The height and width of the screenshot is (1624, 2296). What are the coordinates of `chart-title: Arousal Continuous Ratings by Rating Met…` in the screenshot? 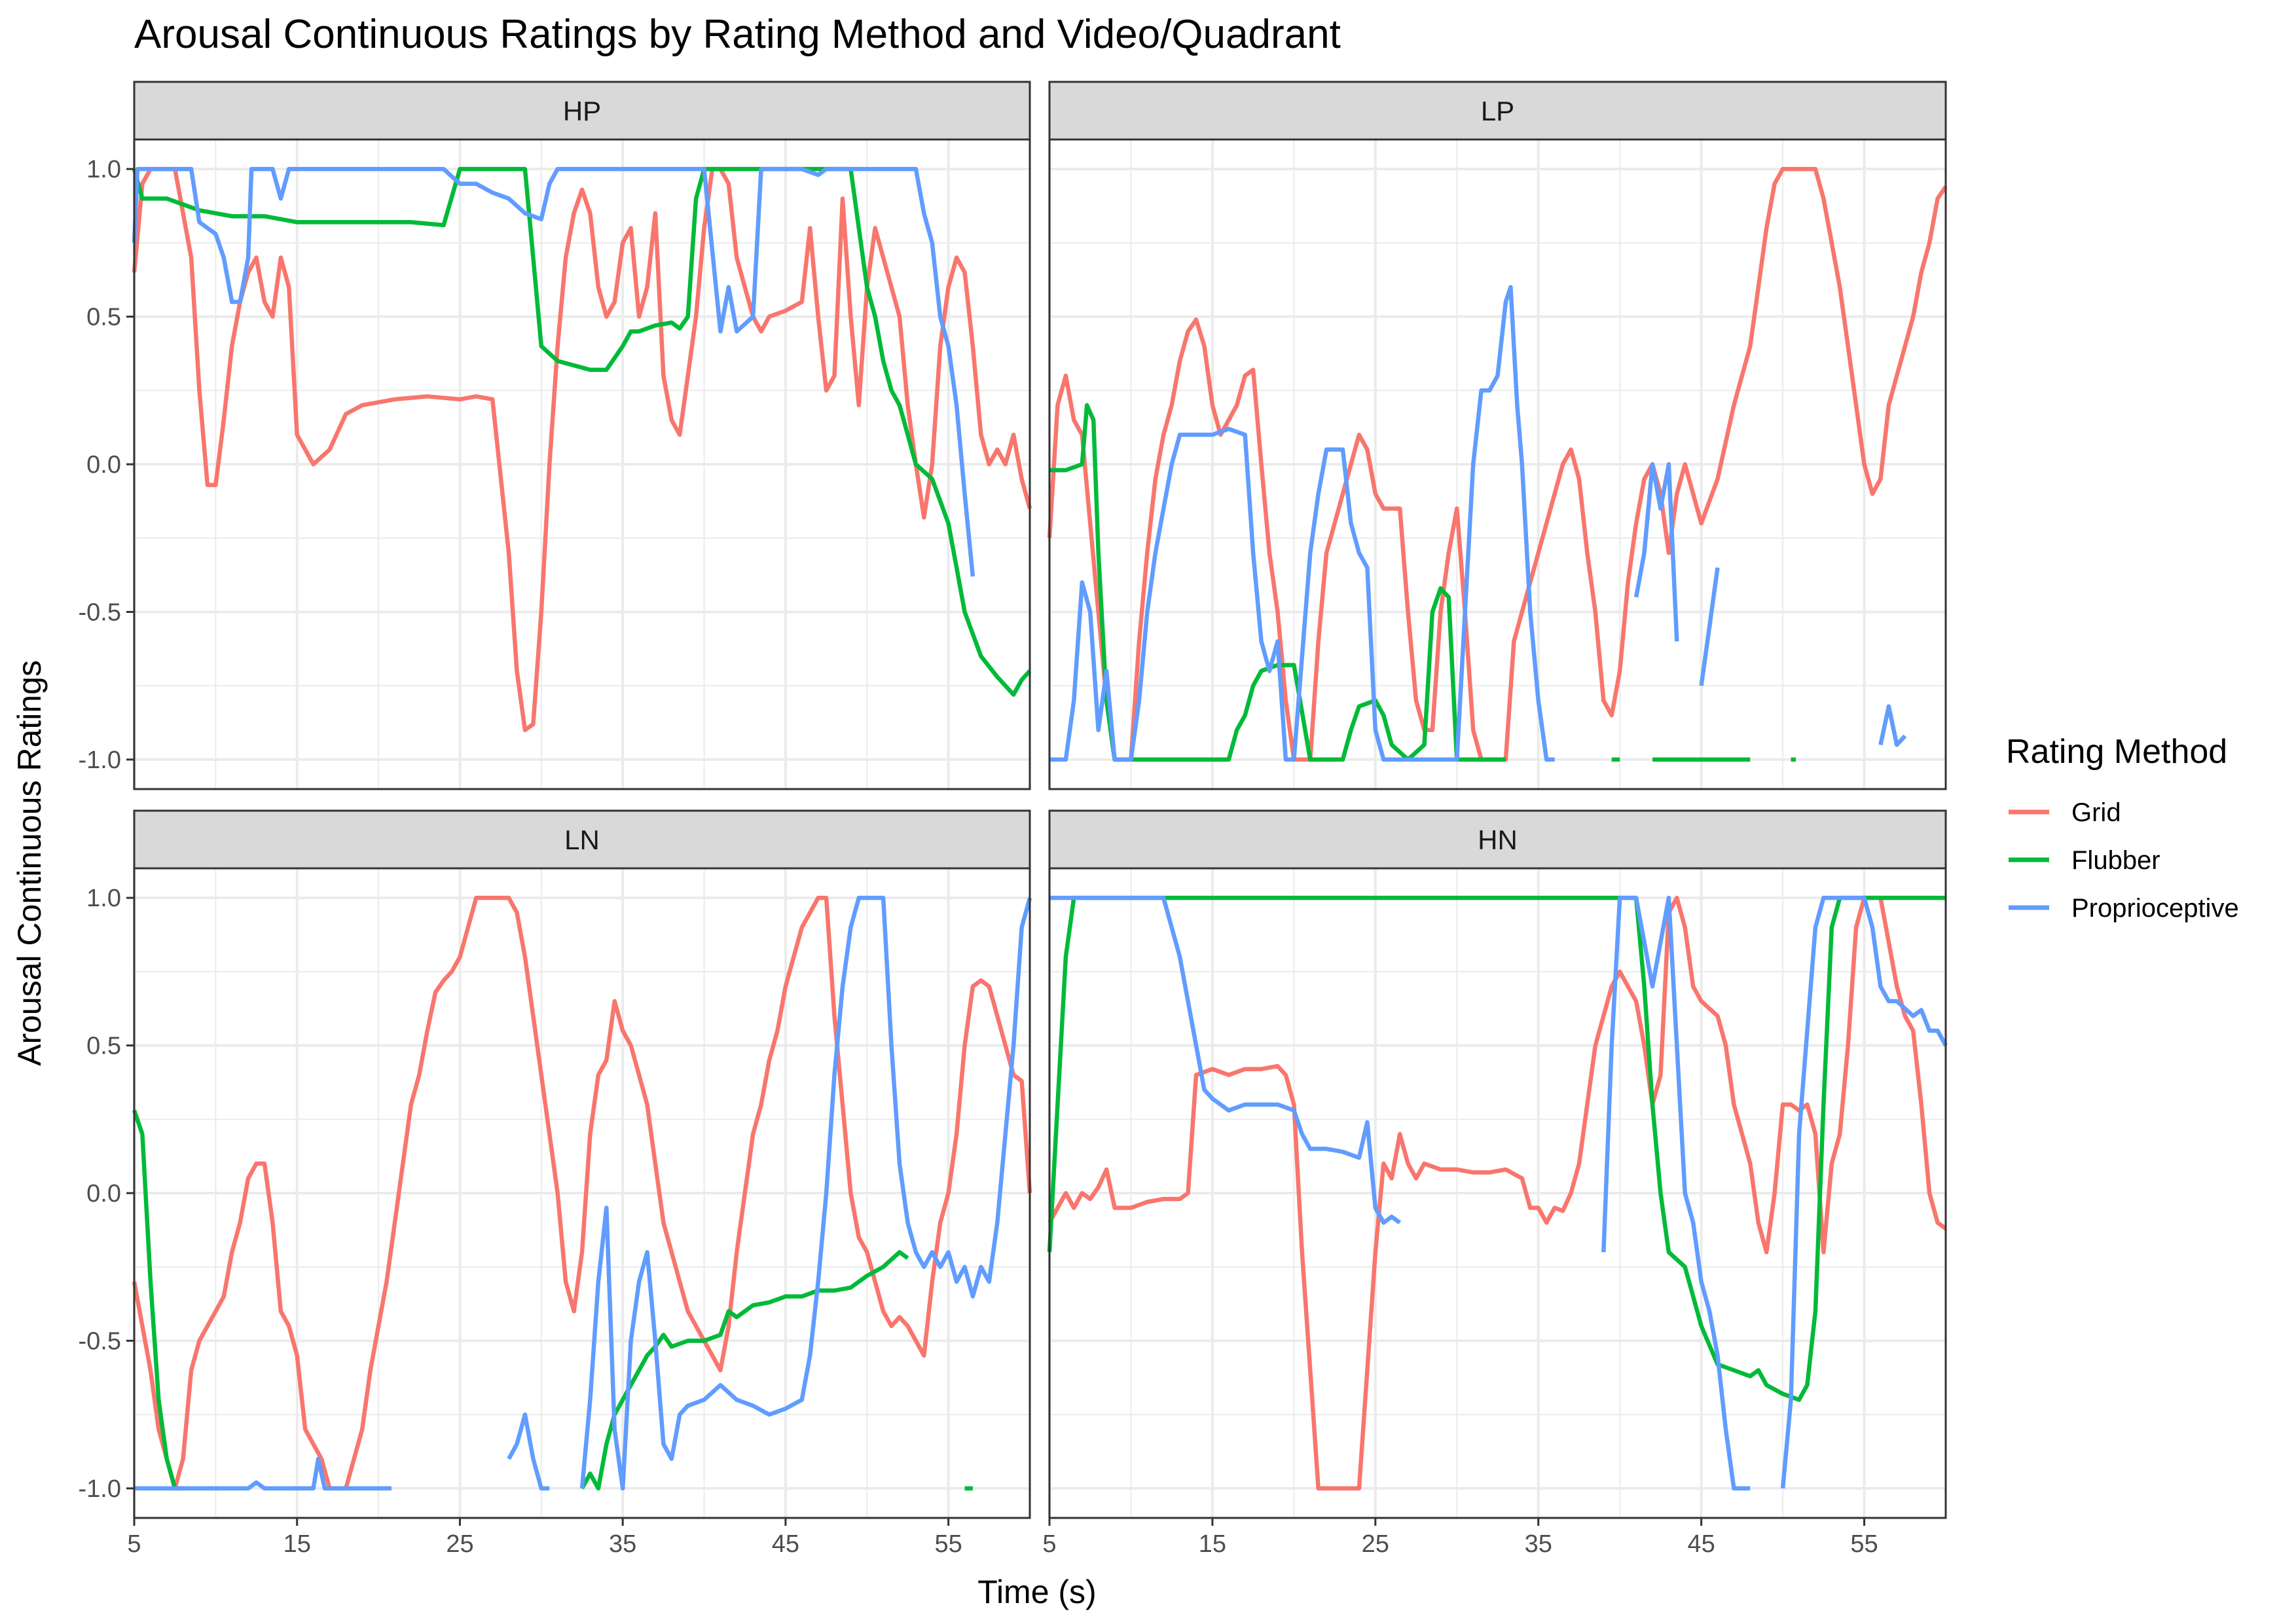 It's located at (737, 34).